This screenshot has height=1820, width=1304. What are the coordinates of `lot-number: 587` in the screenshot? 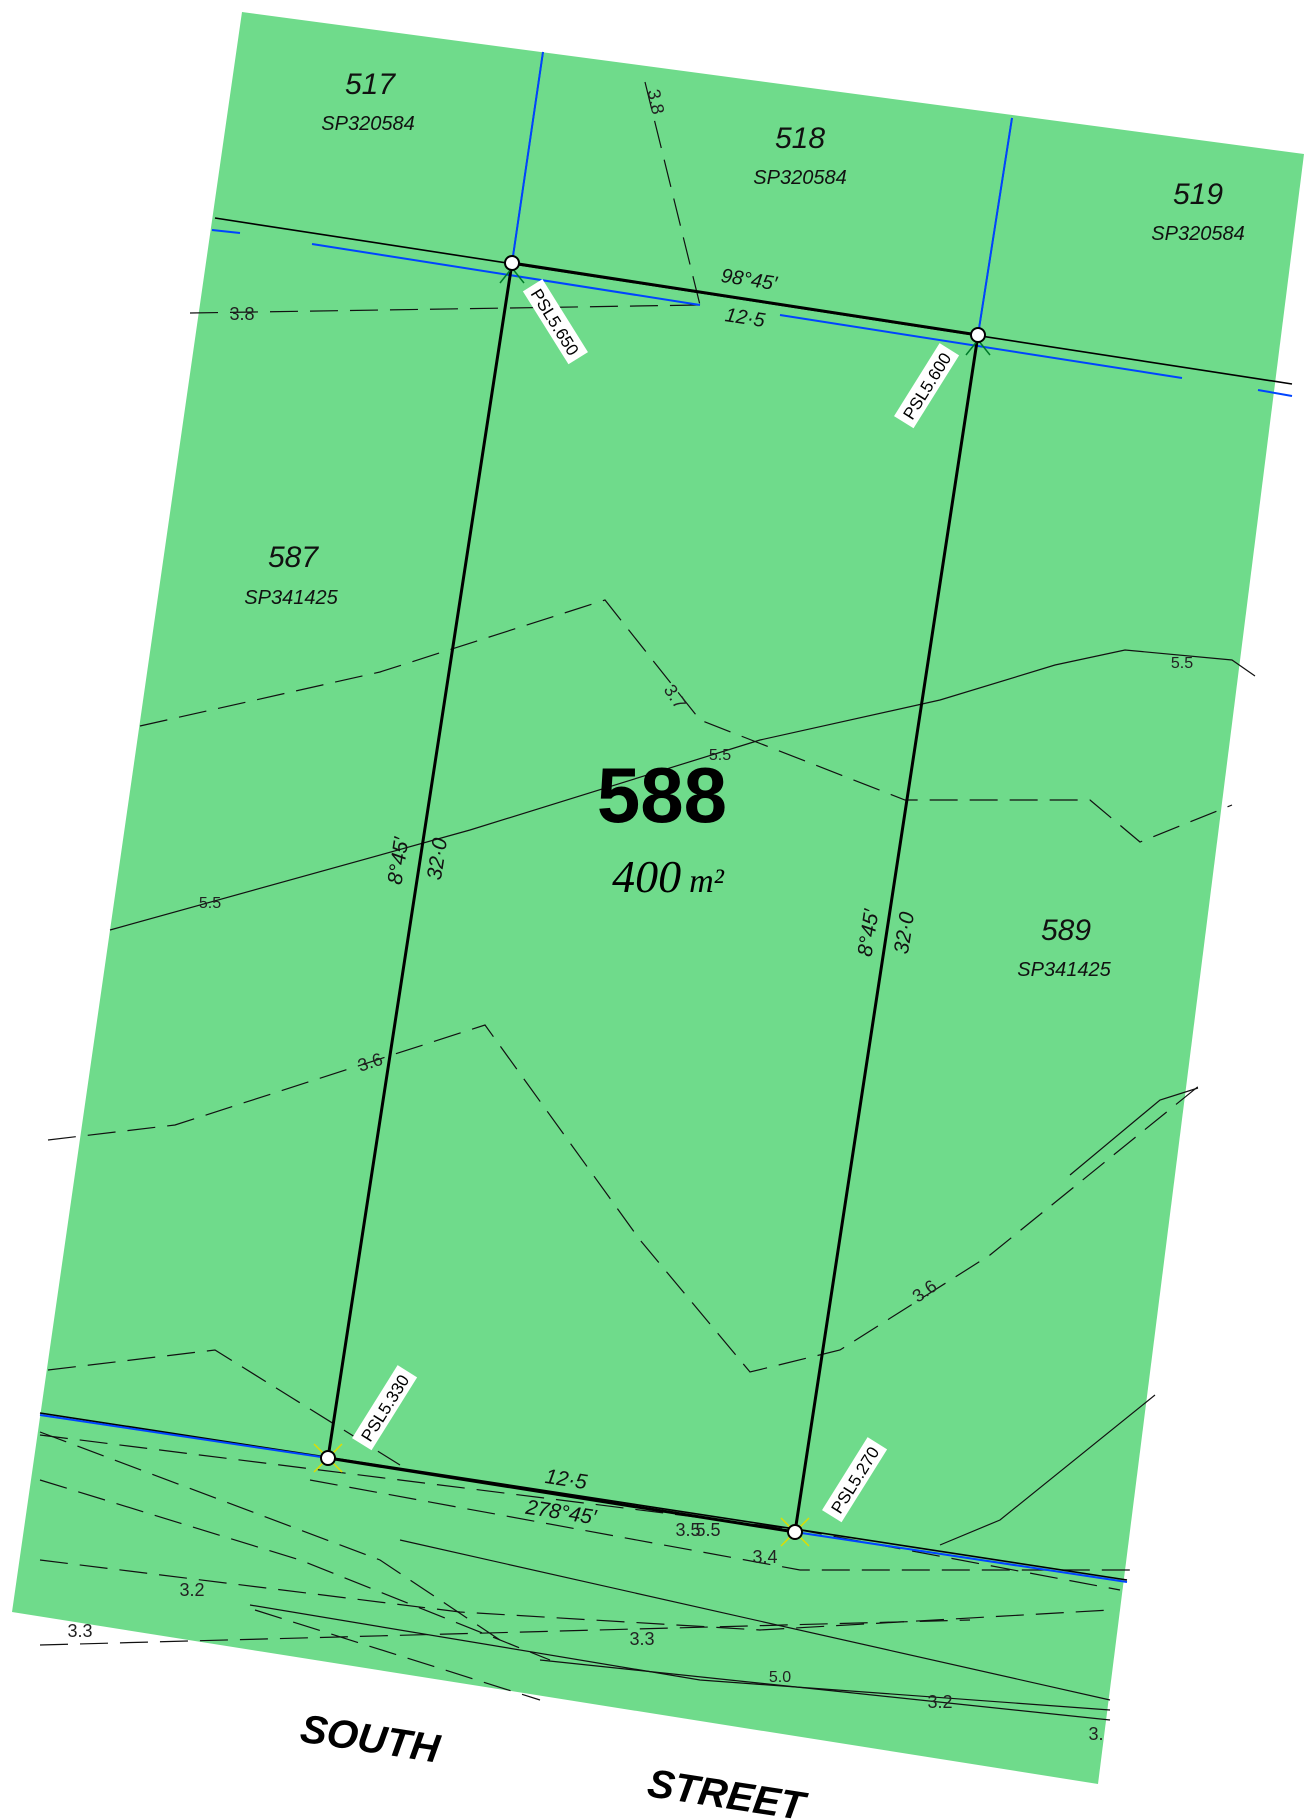 It's located at (293, 557).